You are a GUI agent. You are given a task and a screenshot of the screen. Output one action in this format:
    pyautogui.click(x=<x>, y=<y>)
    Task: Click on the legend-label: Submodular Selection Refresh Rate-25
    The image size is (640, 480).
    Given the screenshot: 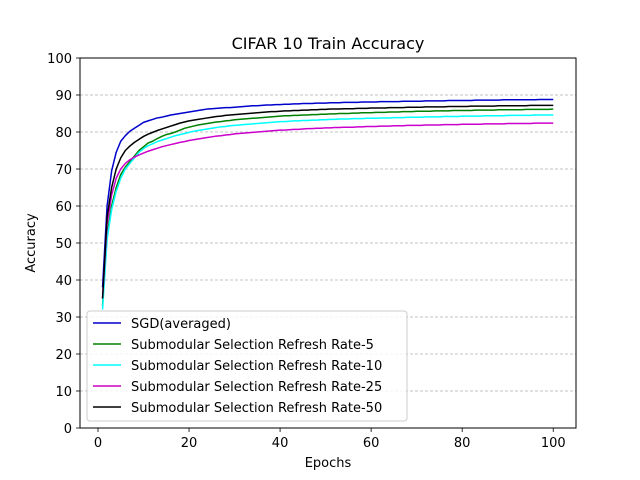 What is the action you would take?
    pyautogui.click(x=256, y=387)
    